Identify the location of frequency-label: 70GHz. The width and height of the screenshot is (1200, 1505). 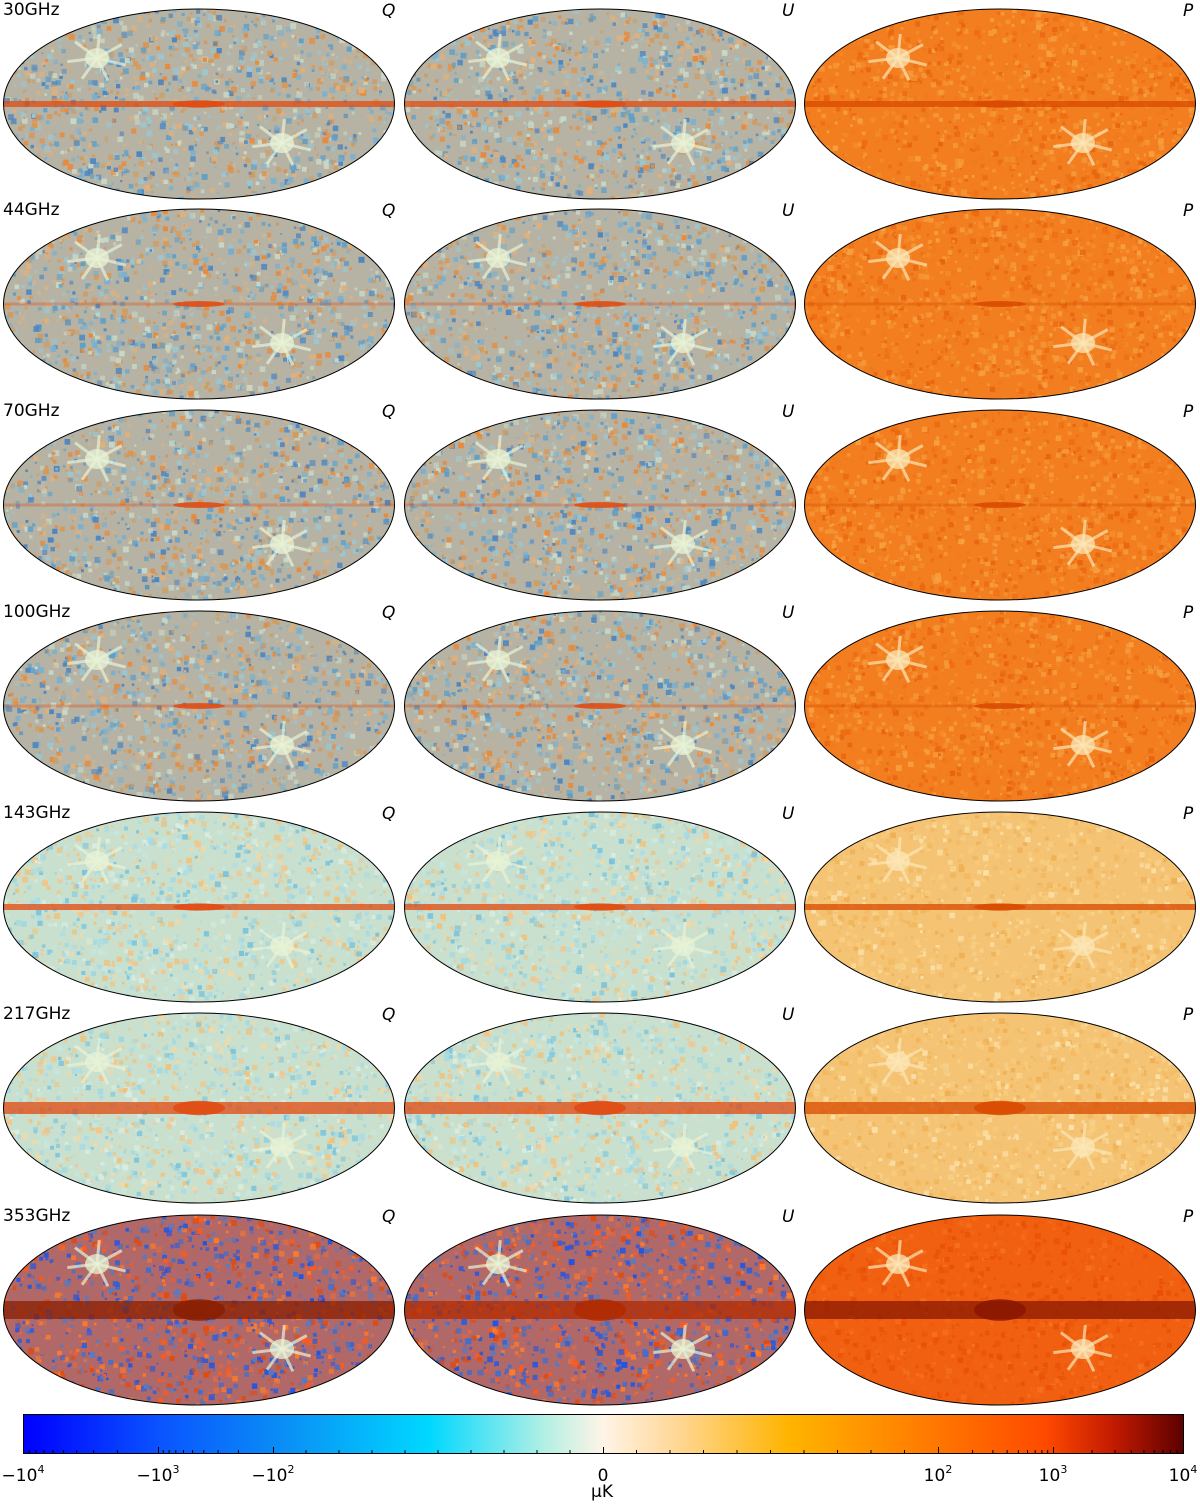
(31, 411).